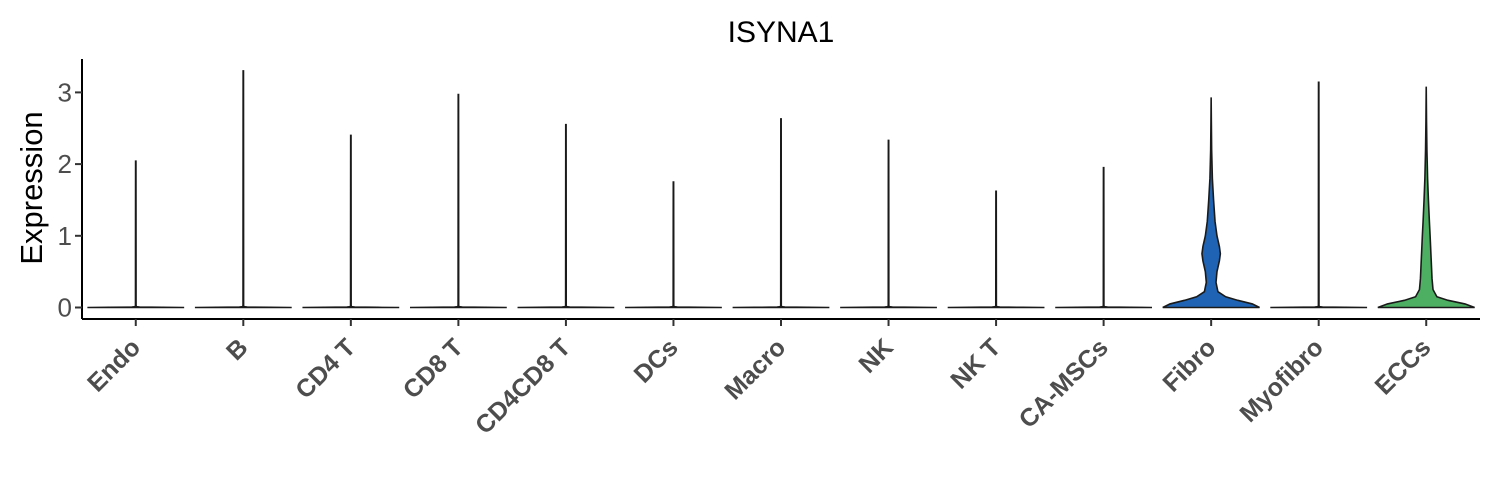 This screenshot has height=500, width=1500. What do you see at coordinates (458, 201) in the screenshot?
I see `violin-cd8-t` at bounding box center [458, 201].